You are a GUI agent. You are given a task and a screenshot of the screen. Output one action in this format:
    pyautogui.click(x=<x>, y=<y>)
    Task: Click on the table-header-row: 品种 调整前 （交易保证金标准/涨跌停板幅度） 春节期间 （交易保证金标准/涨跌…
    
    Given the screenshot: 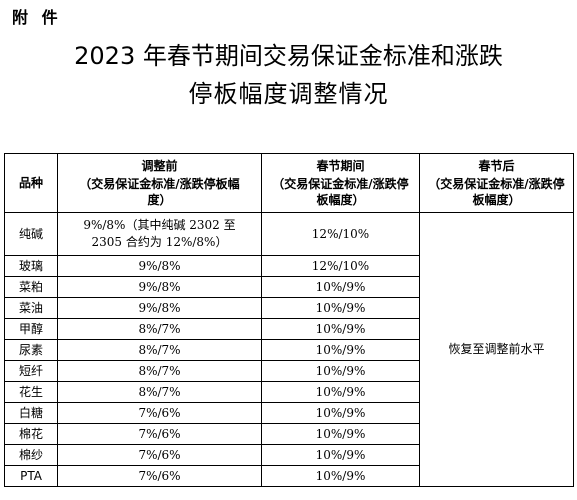 What is the action you would take?
    pyautogui.click(x=289, y=183)
    